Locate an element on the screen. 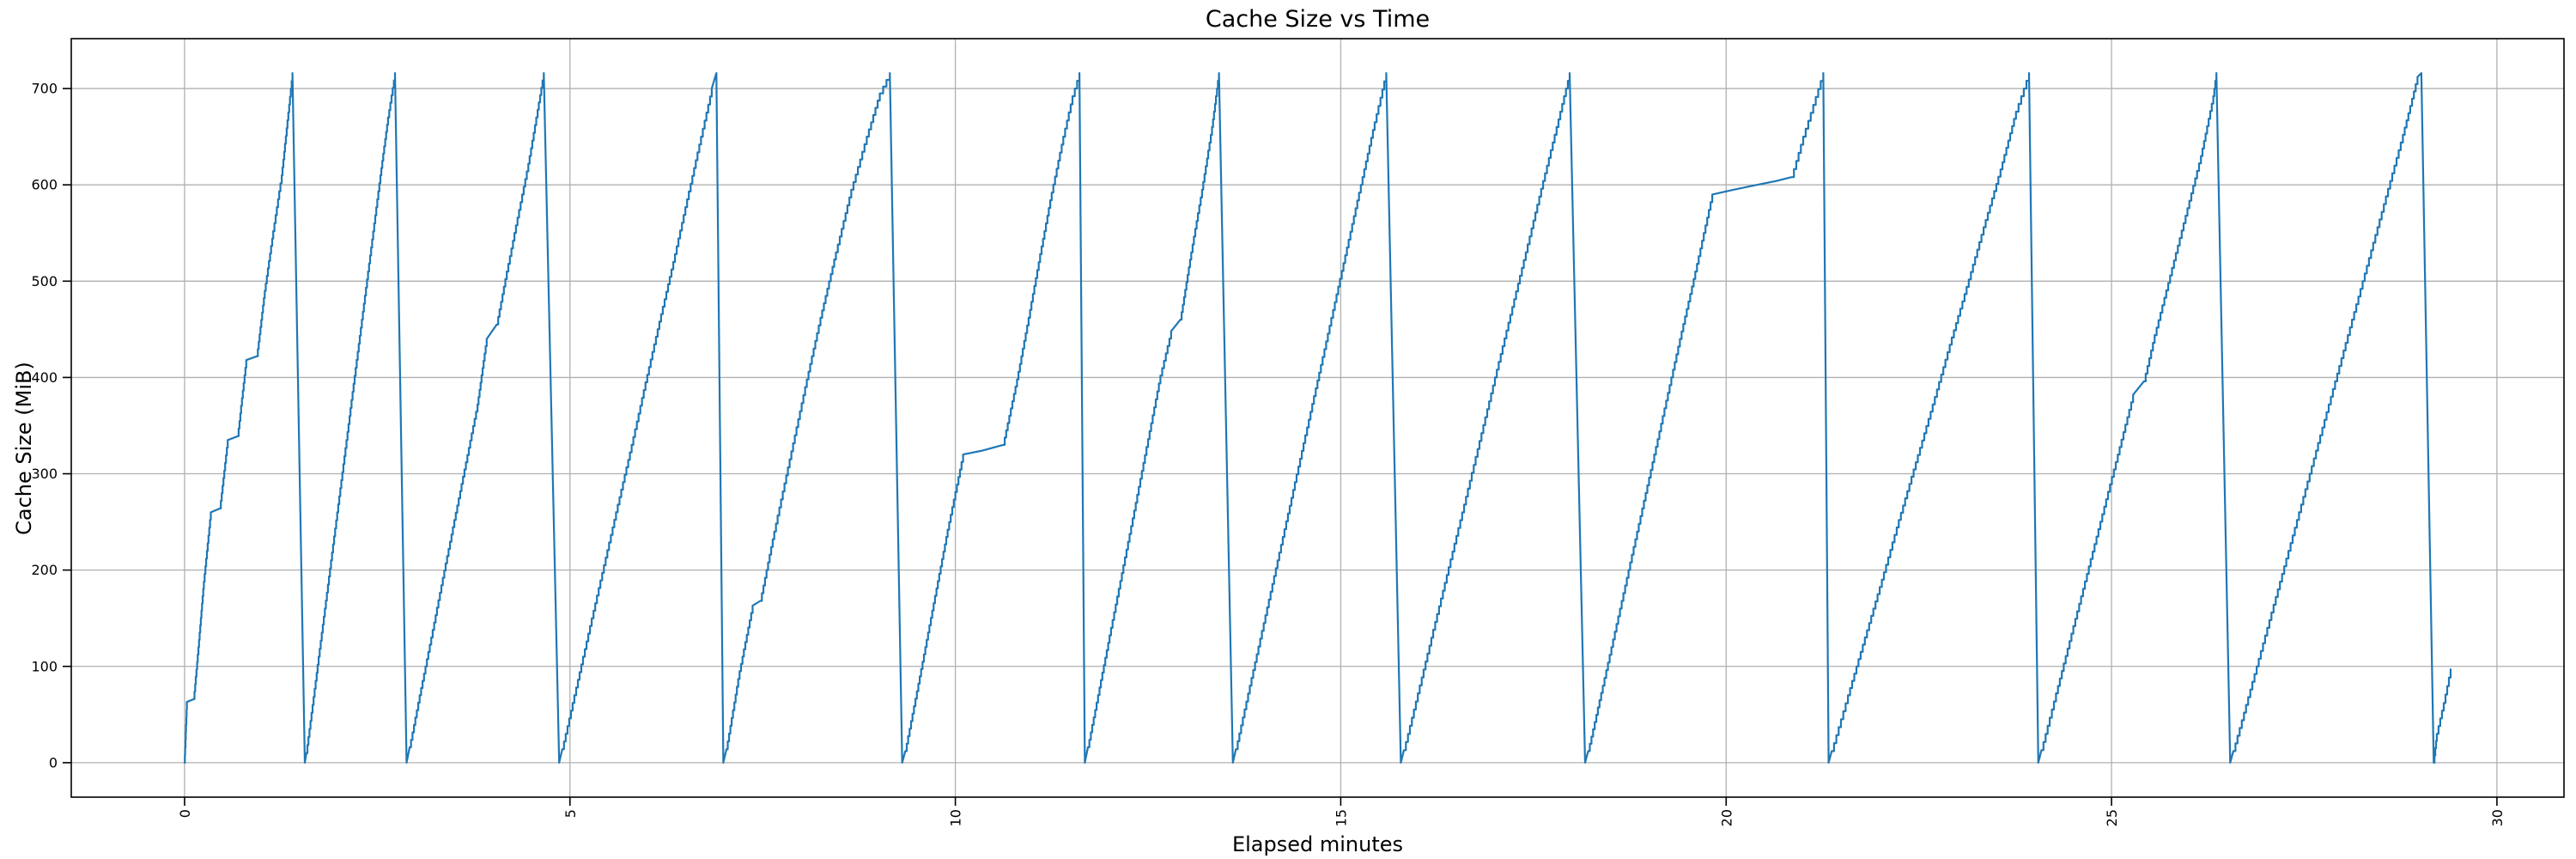 Image resolution: width=2576 pixels, height=859 pixels. x-tick-label: 10 is located at coordinates (956, 817).